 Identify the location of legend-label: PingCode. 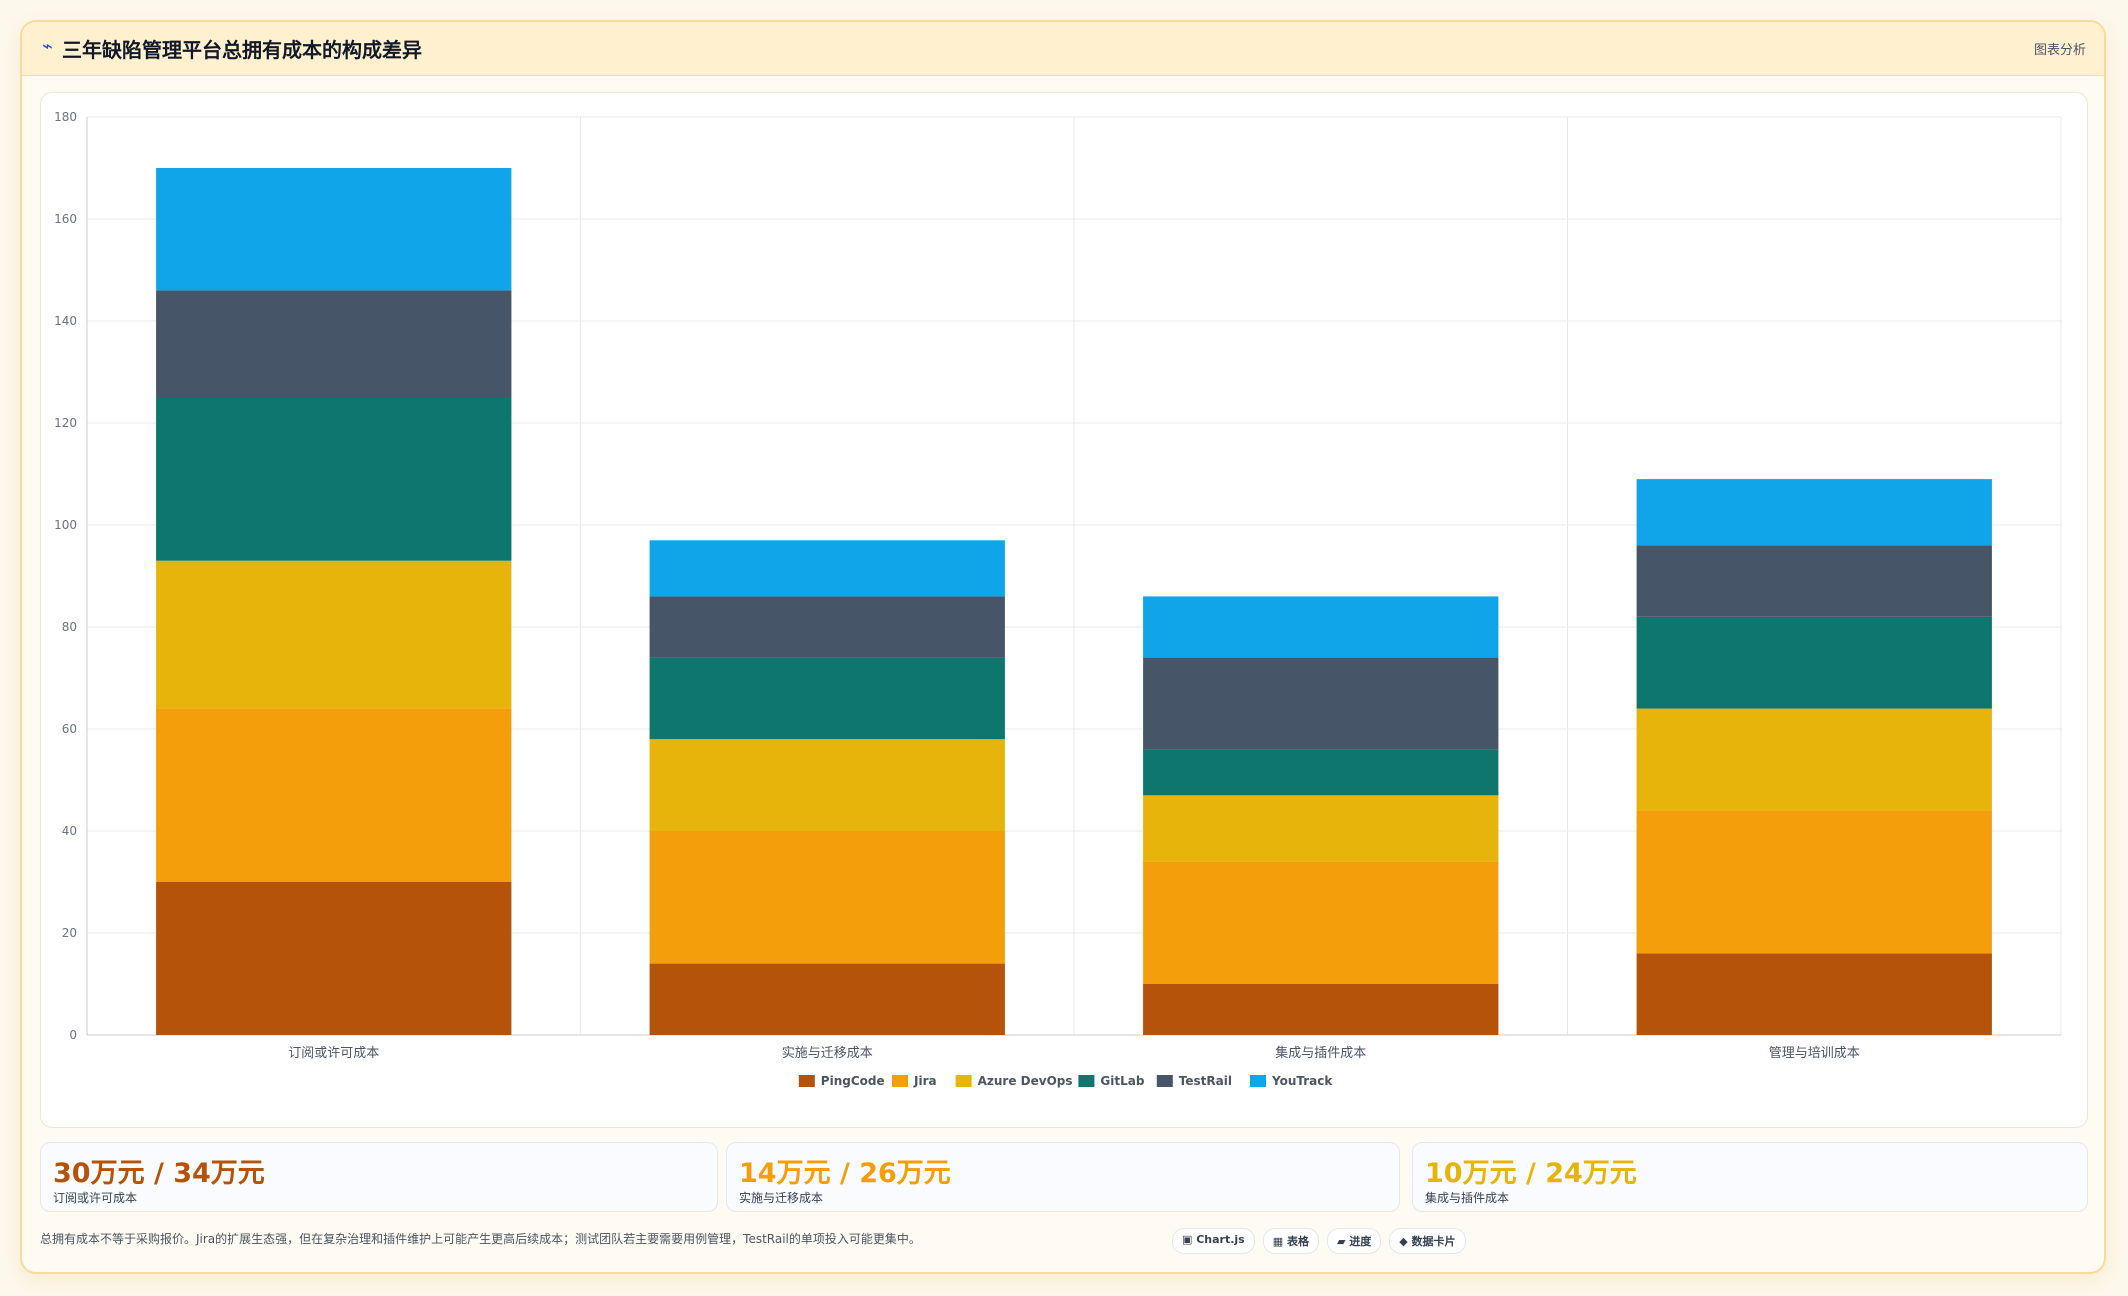
(853, 1081).